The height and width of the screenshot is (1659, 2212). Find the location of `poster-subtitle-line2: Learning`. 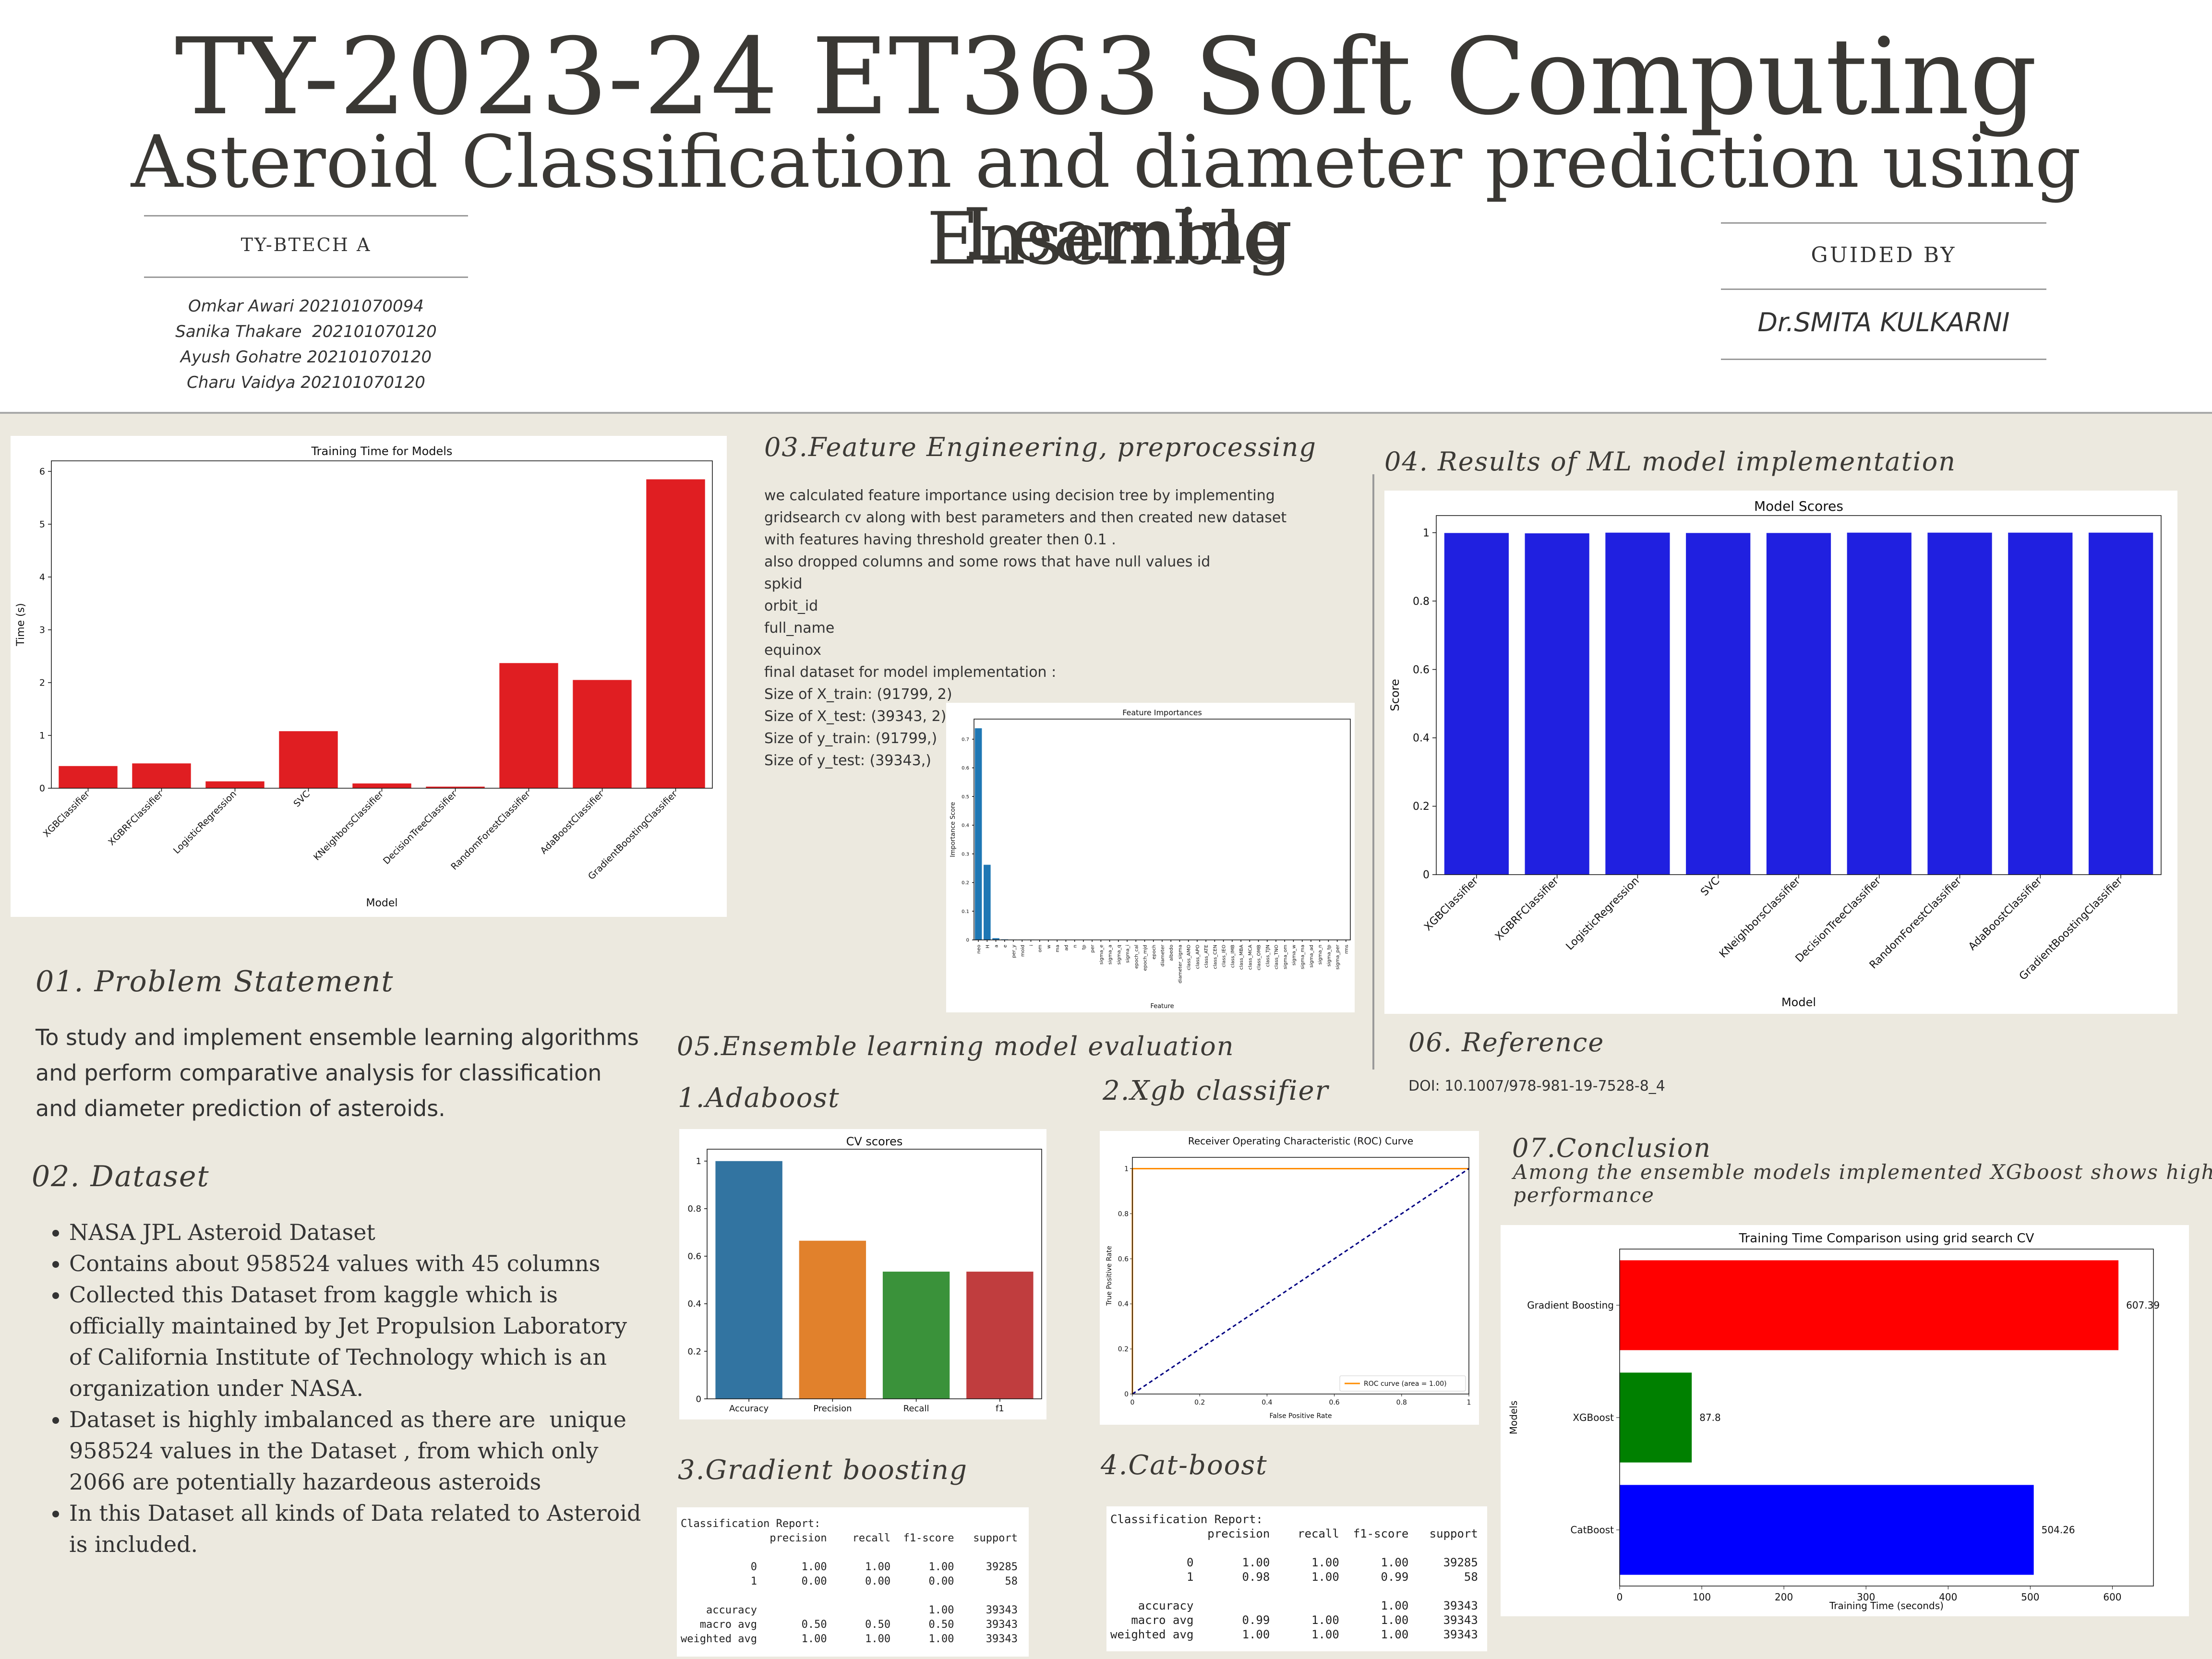

poster-subtitle-line2: Learning is located at coordinates (1127, 235).